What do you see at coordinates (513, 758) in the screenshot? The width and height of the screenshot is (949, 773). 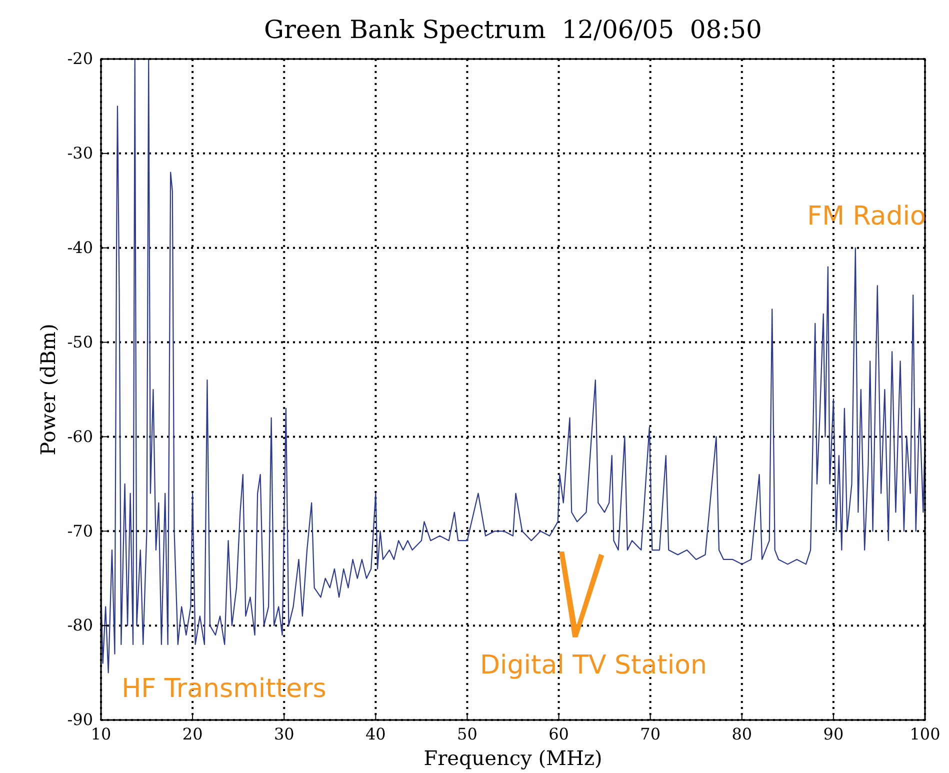 I see `x-axis-title: Frequency (MHz)` at bounding box center [513, 758].